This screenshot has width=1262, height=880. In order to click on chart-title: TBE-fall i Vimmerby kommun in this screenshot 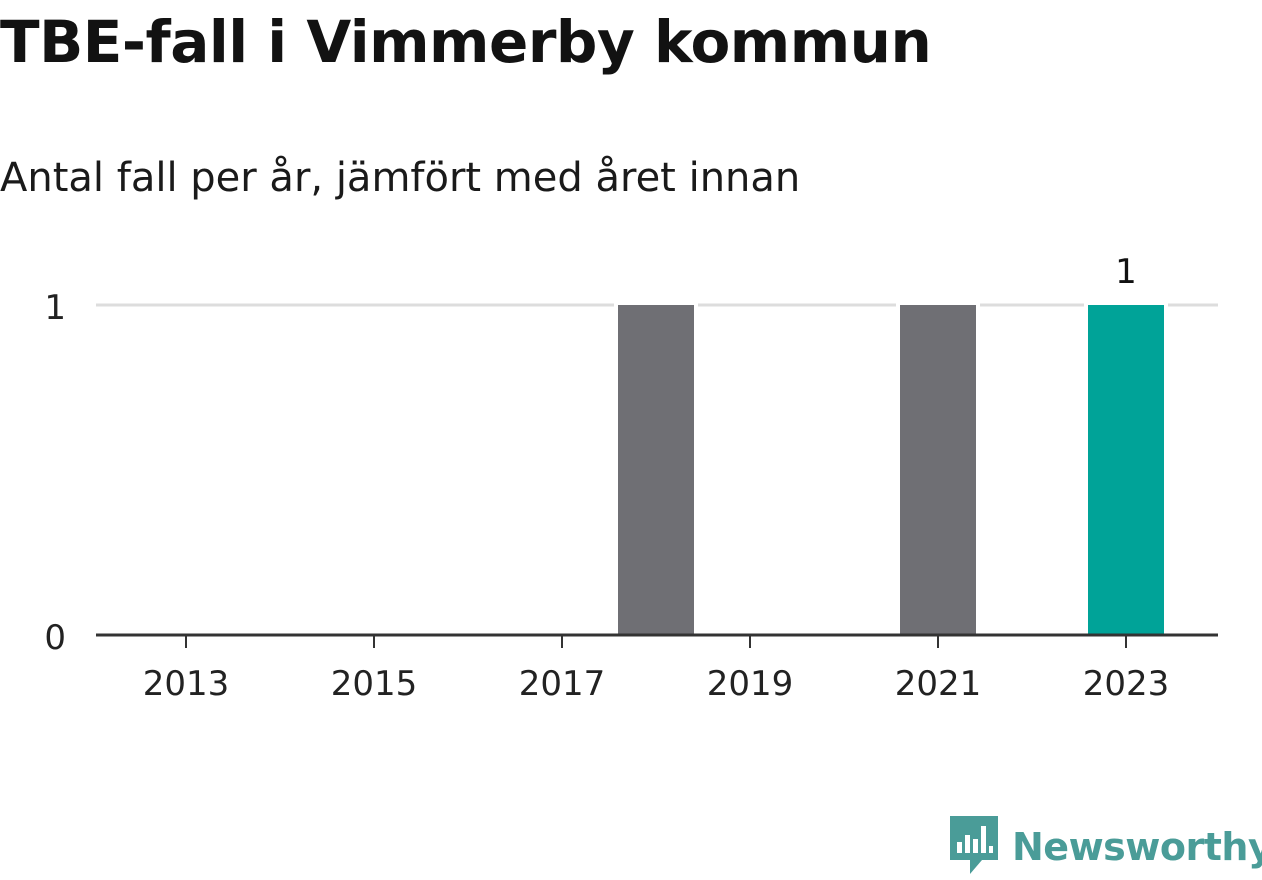, I will do `click(466, 42)`.